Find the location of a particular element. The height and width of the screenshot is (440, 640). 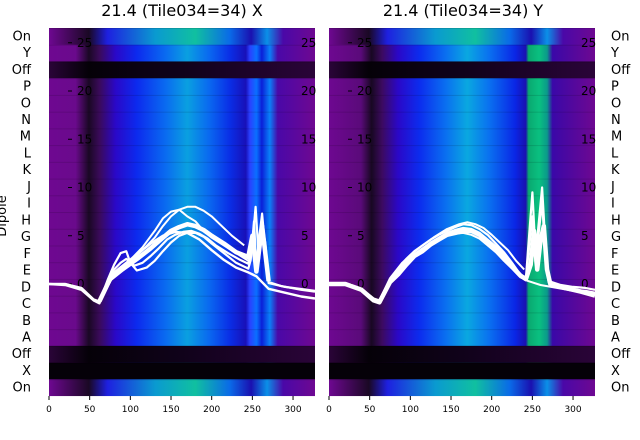

row-label-right: H is located at coordinates (616, 220).